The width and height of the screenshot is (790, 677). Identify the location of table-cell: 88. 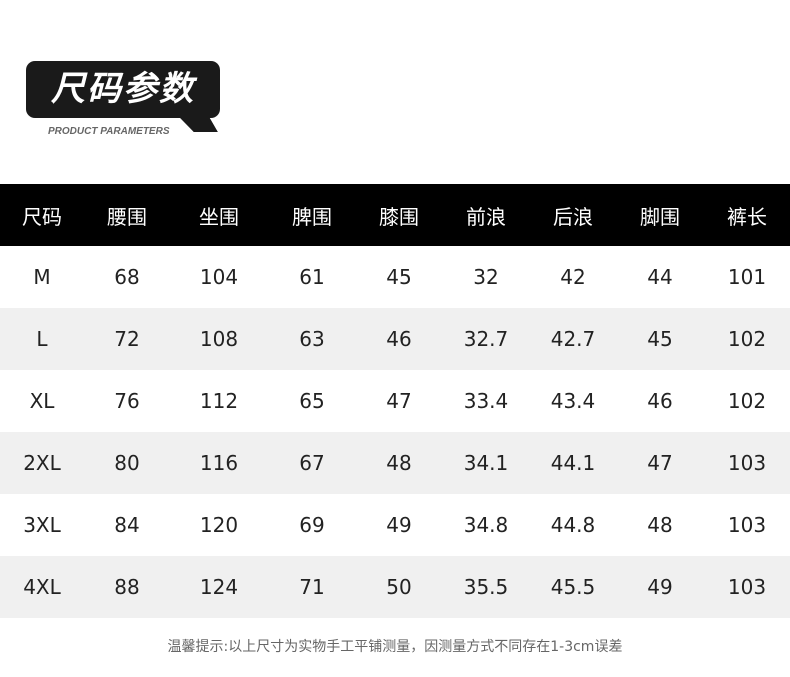
(127, 587).